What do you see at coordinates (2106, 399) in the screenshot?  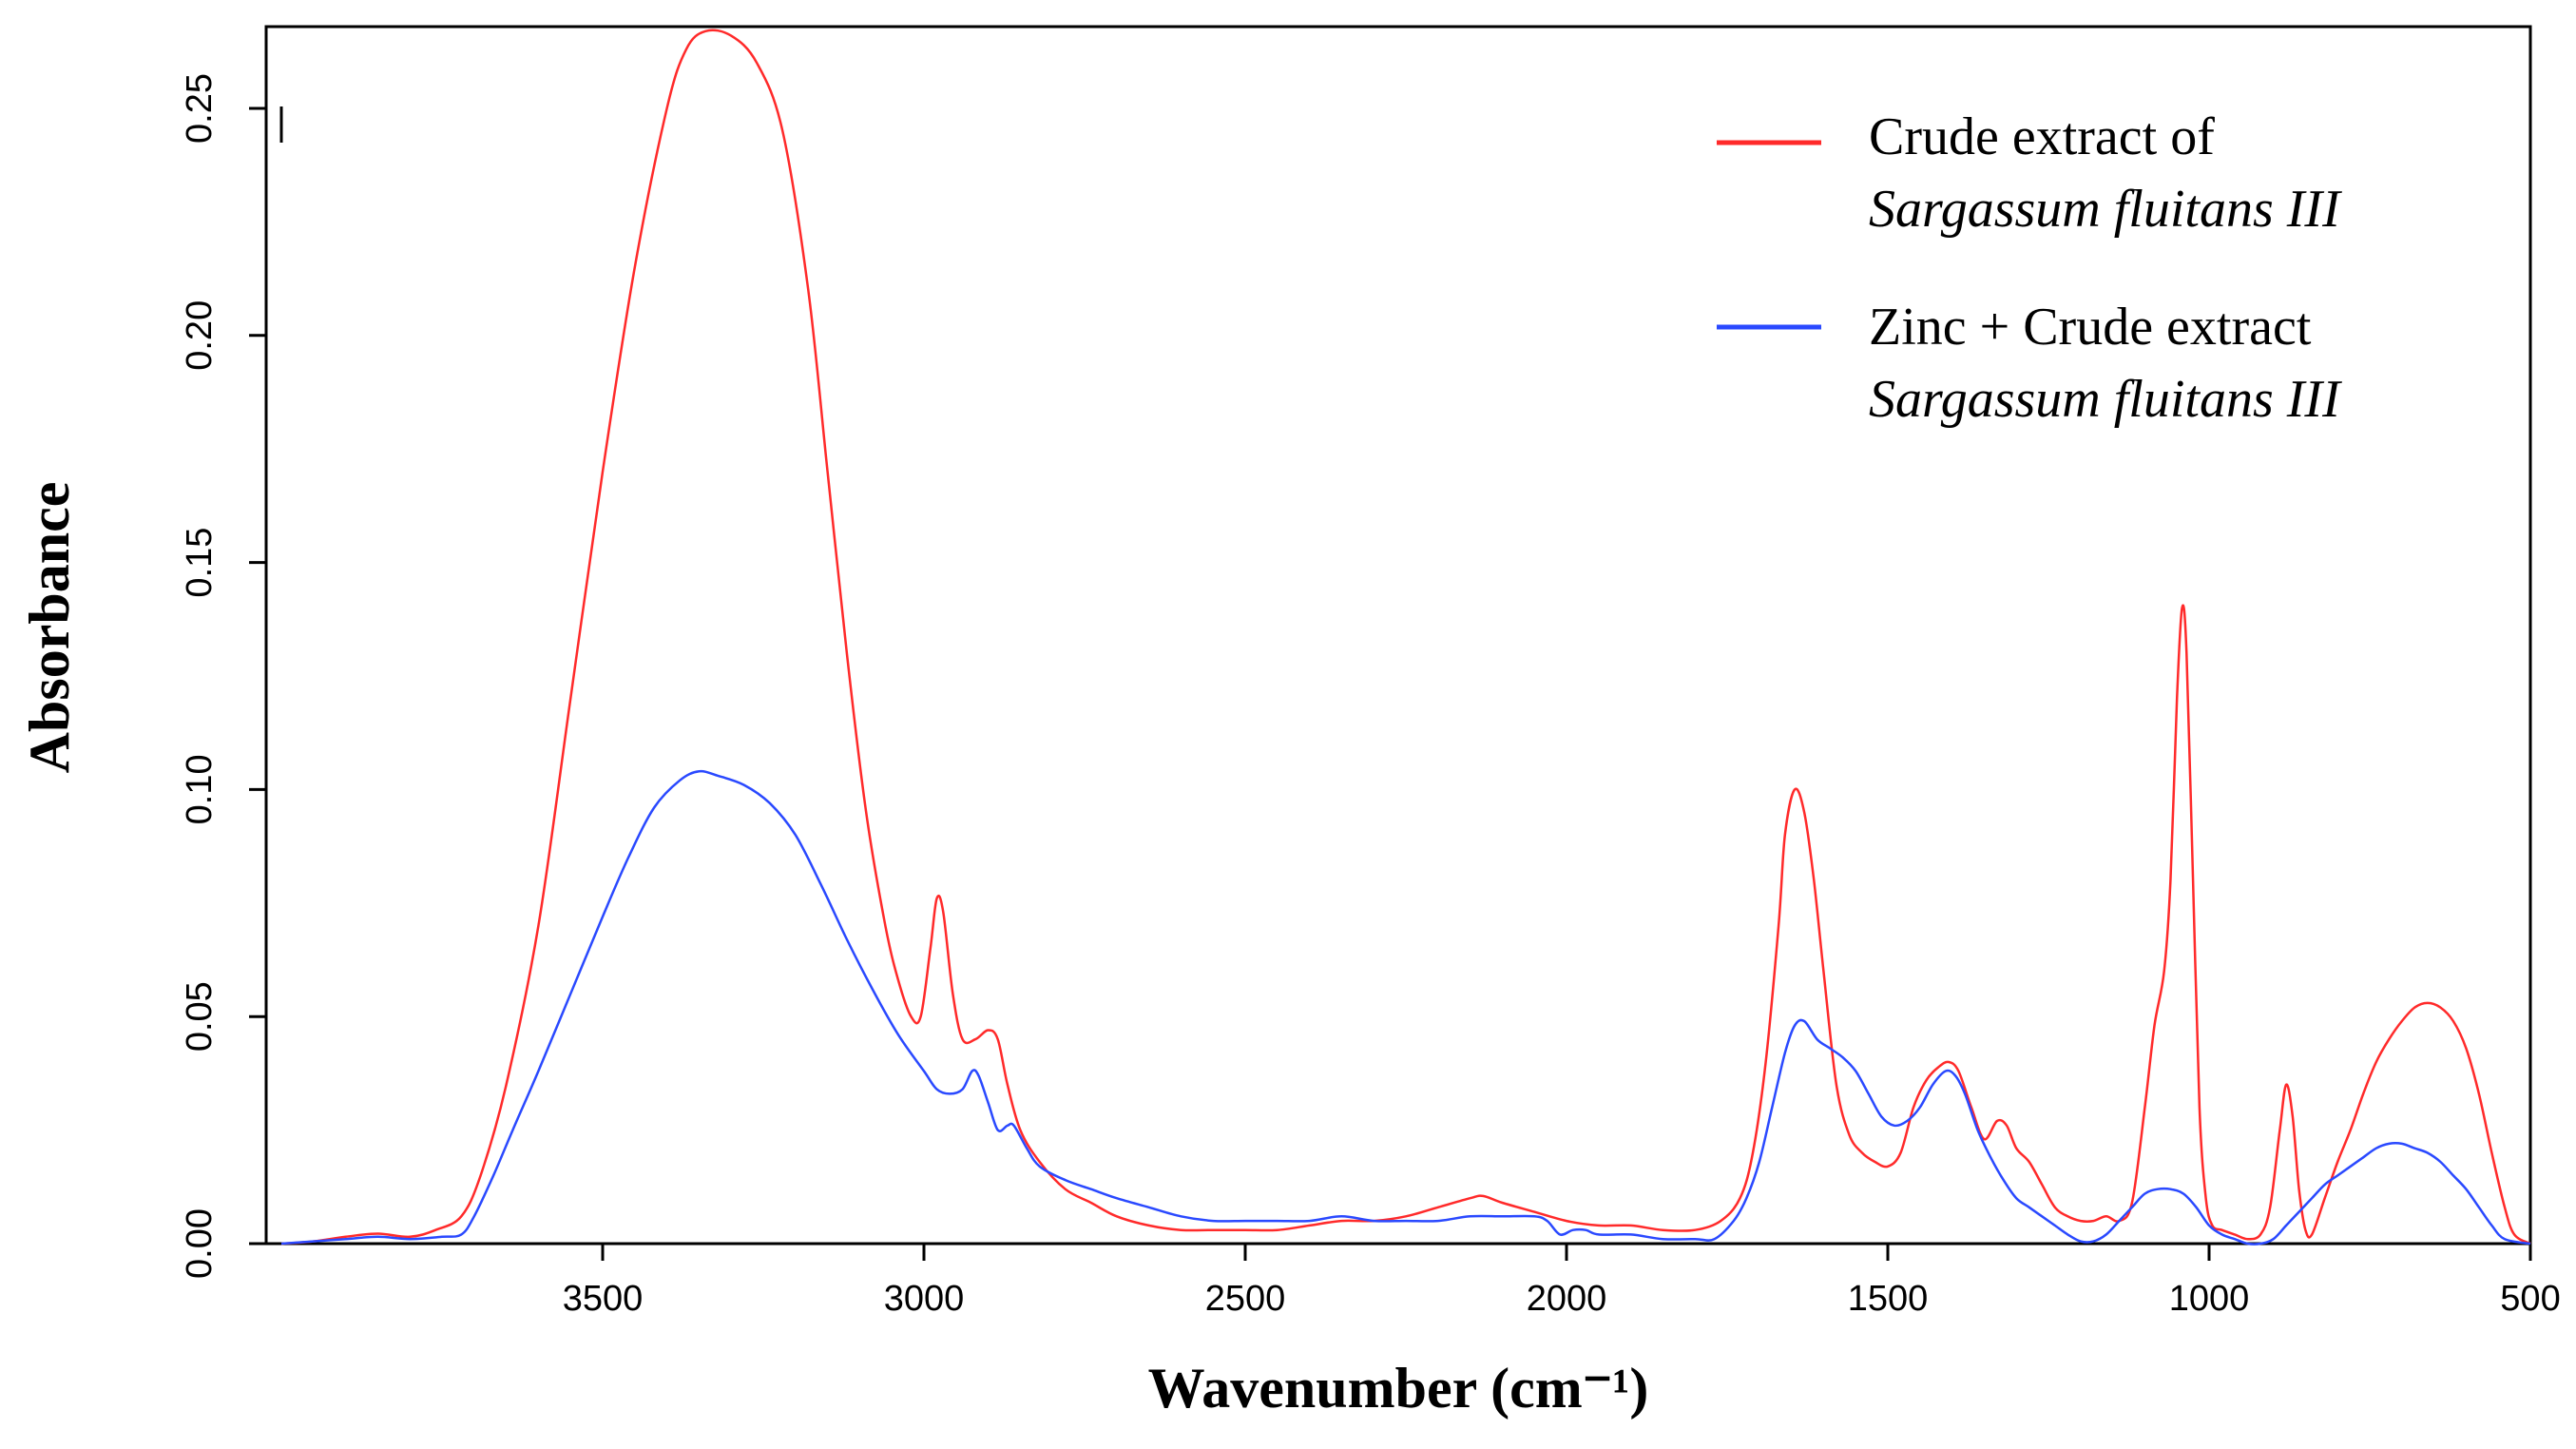 I see `legend-label-zinc-line2: Sargassum fluitans III` at bounding box center [2106, 399].